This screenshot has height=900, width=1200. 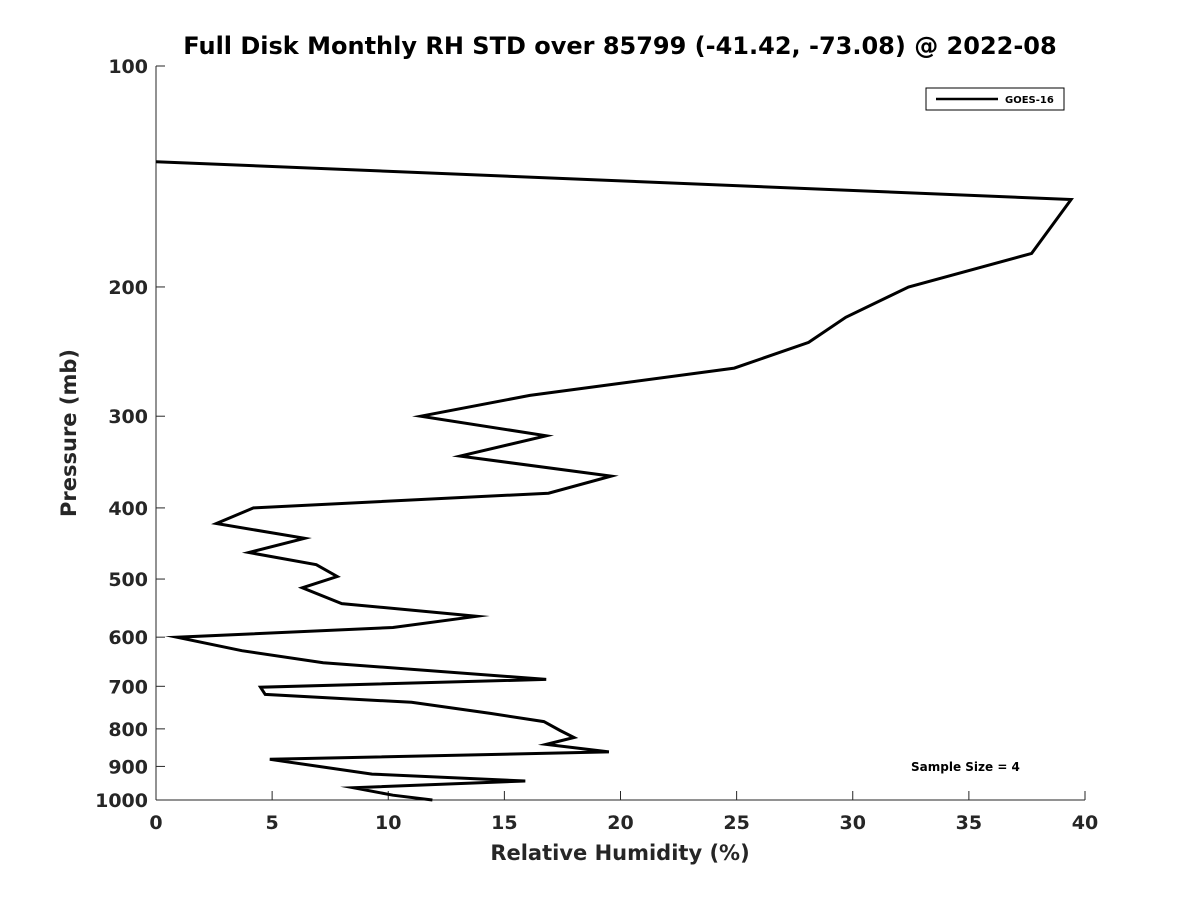 I want to click on x-tick-label: 30, so click(x=853, y=823).